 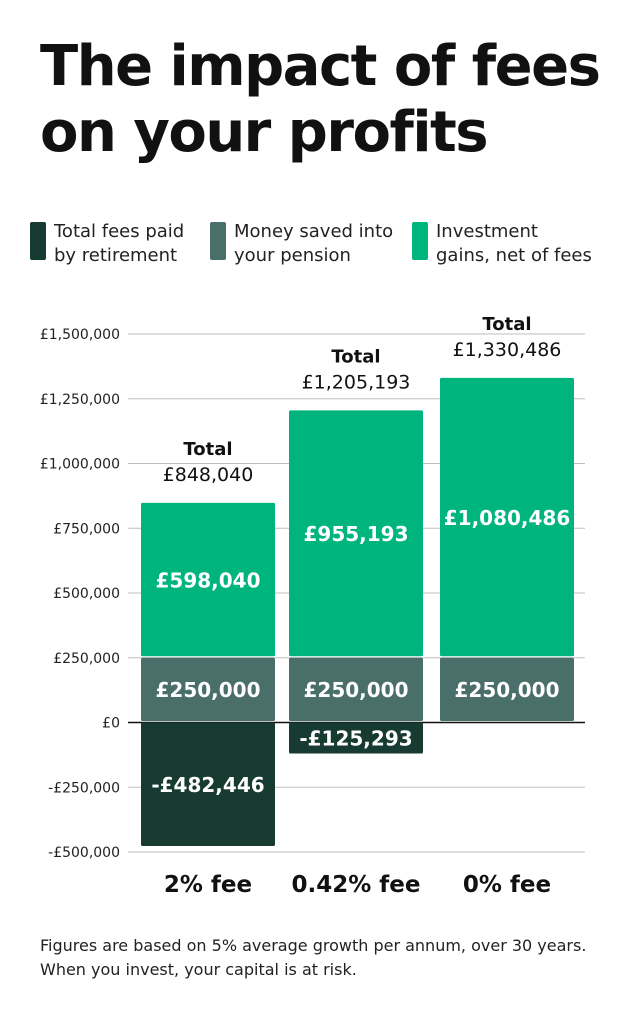 What do you see at coordinates (208, 885) in the screenshot?
I see `category-label: 2% fee` at bounding box center [208, 885].